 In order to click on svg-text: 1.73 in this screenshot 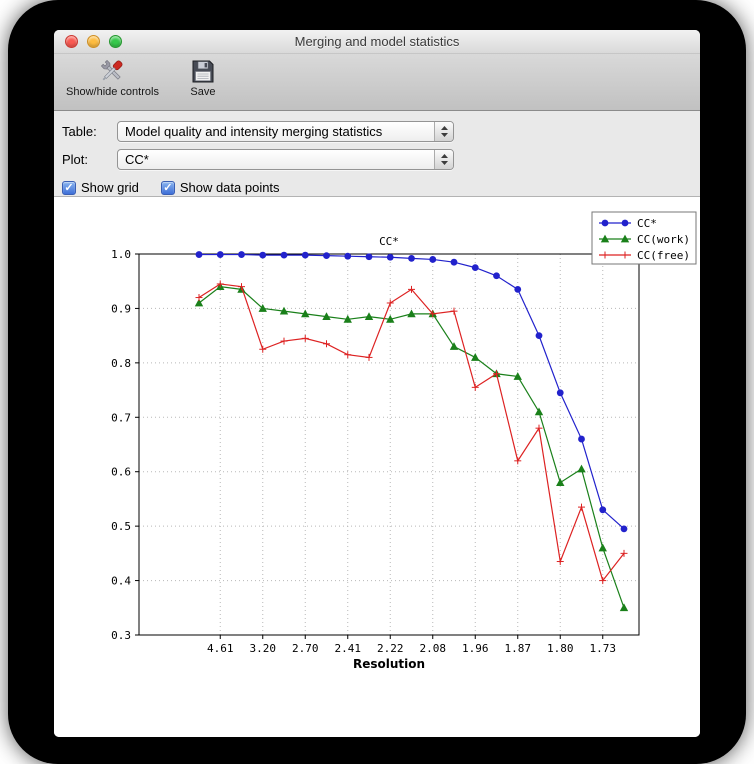, I will do `click(603, 648)`.